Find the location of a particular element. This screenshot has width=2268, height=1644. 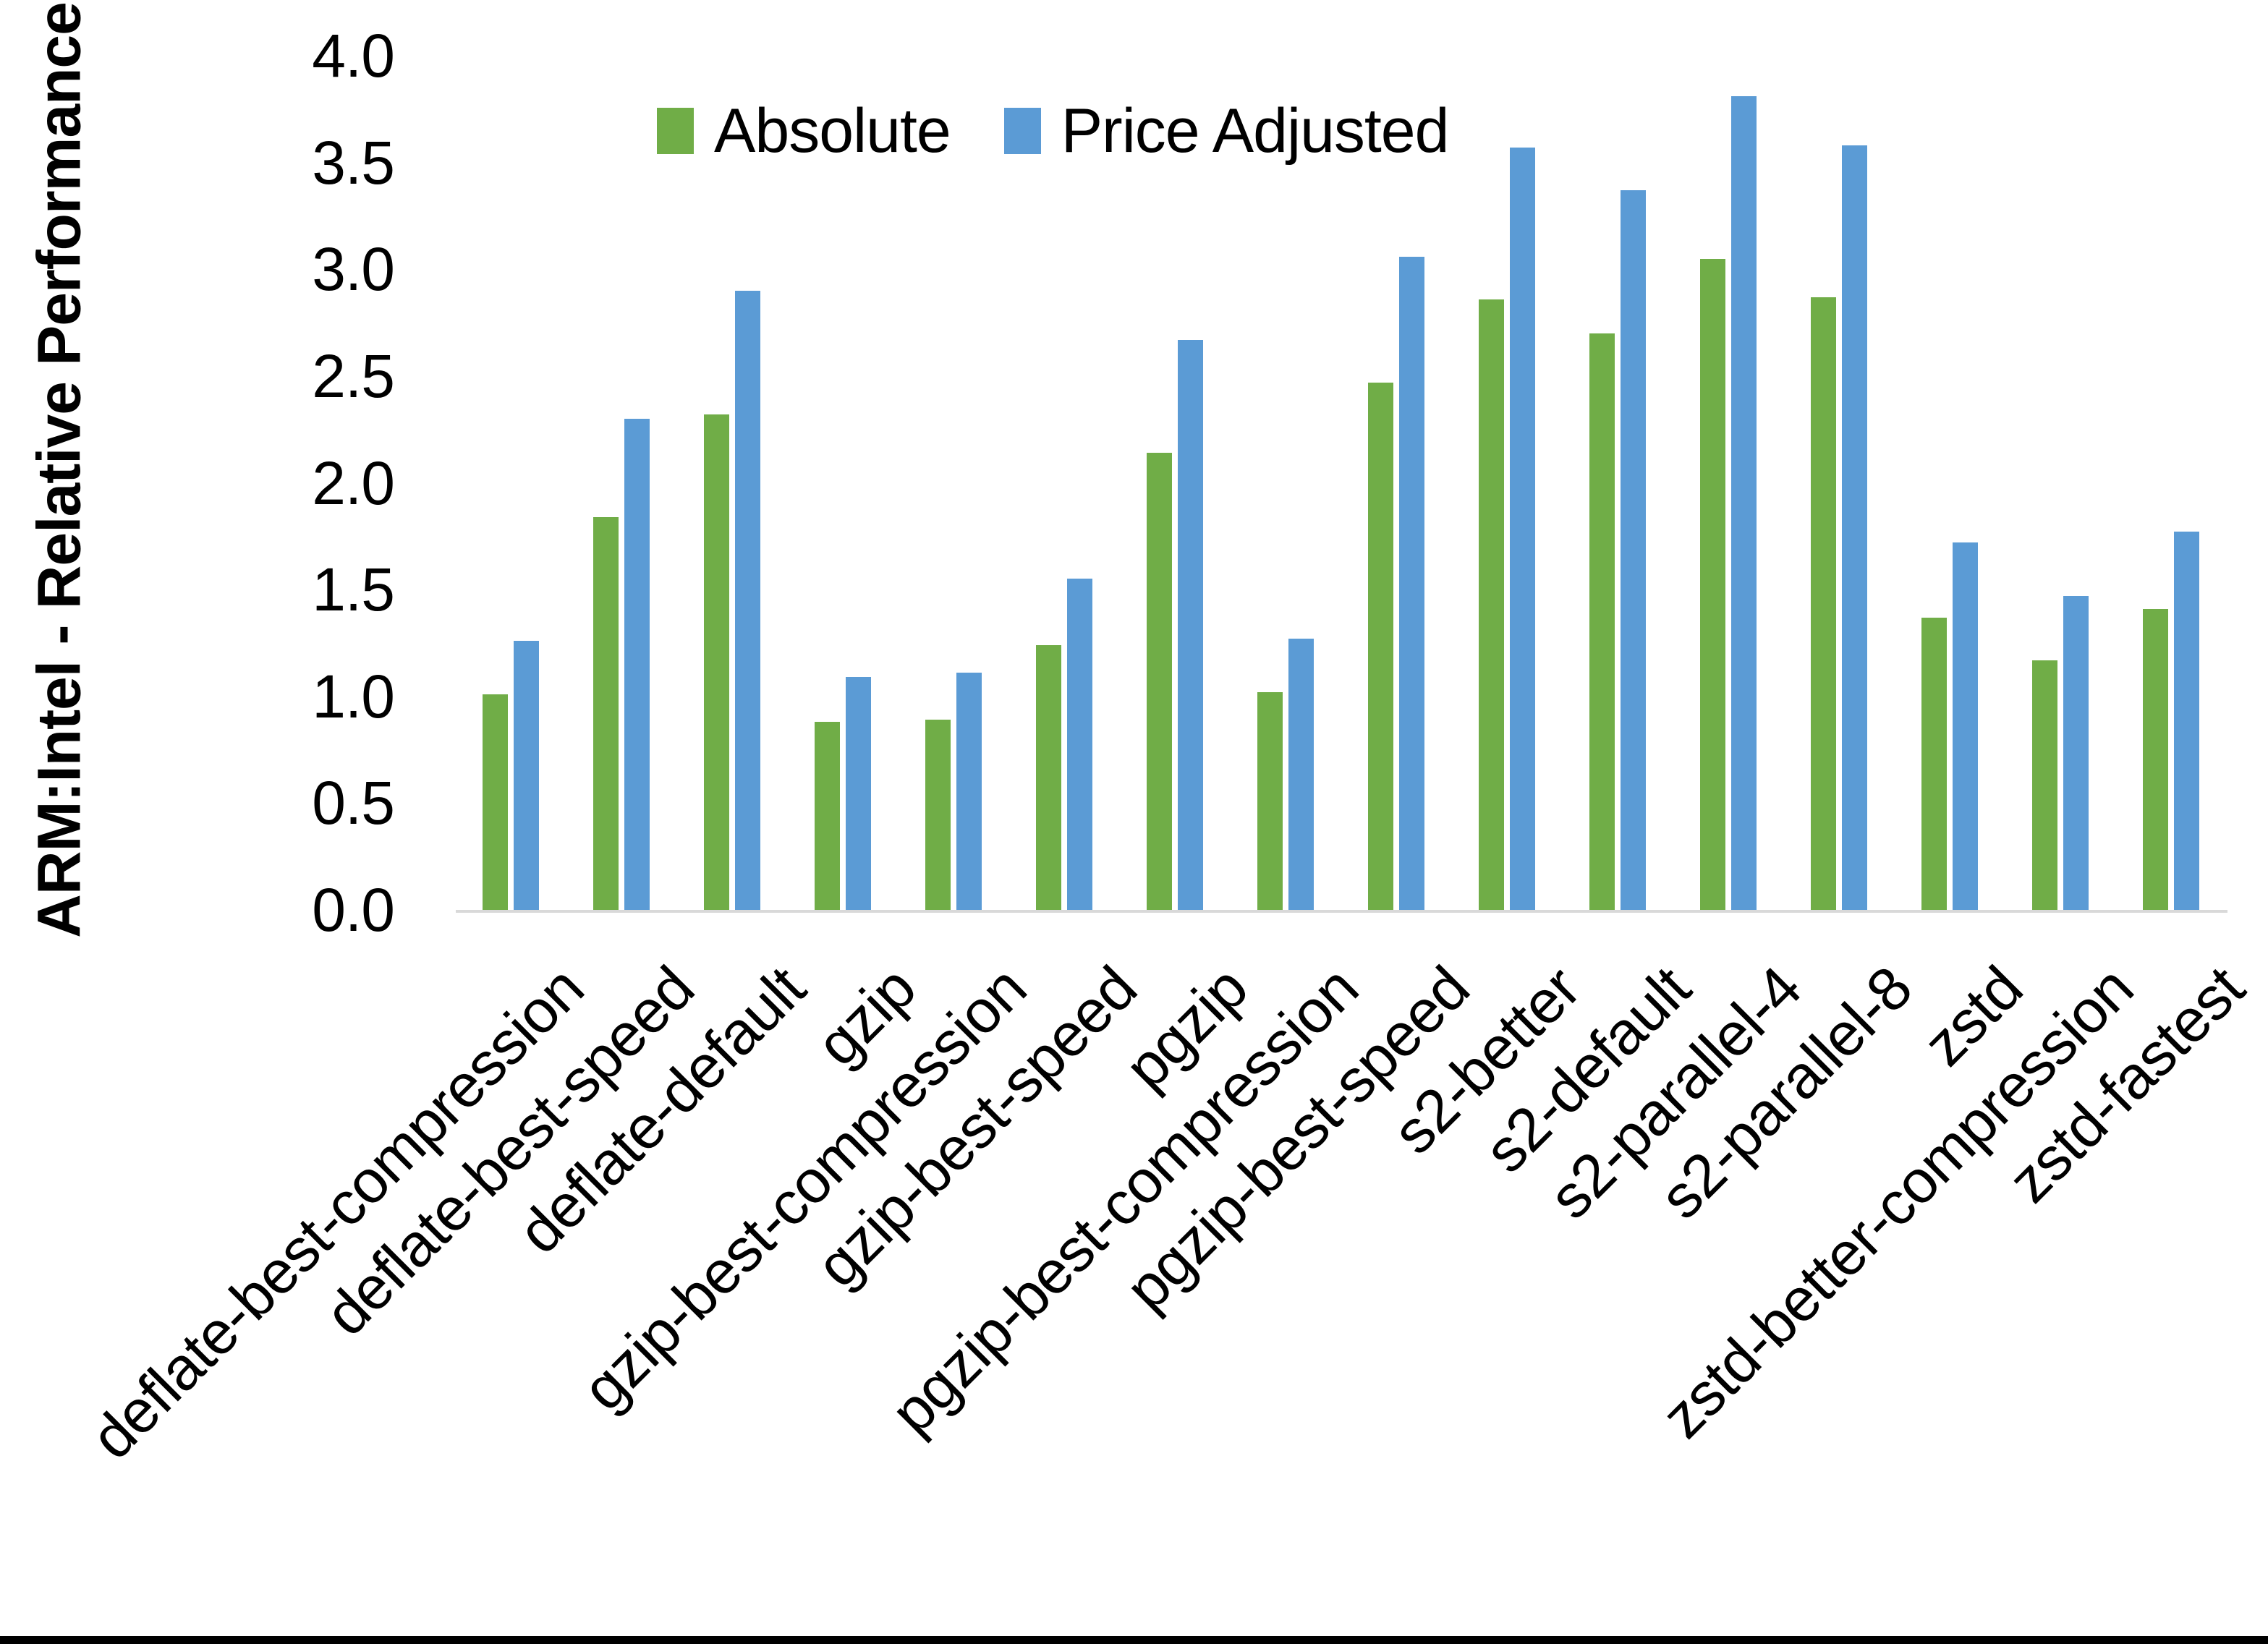

bar-price-adjusted-deflate-best-speed is located at coordinates (637, 664).